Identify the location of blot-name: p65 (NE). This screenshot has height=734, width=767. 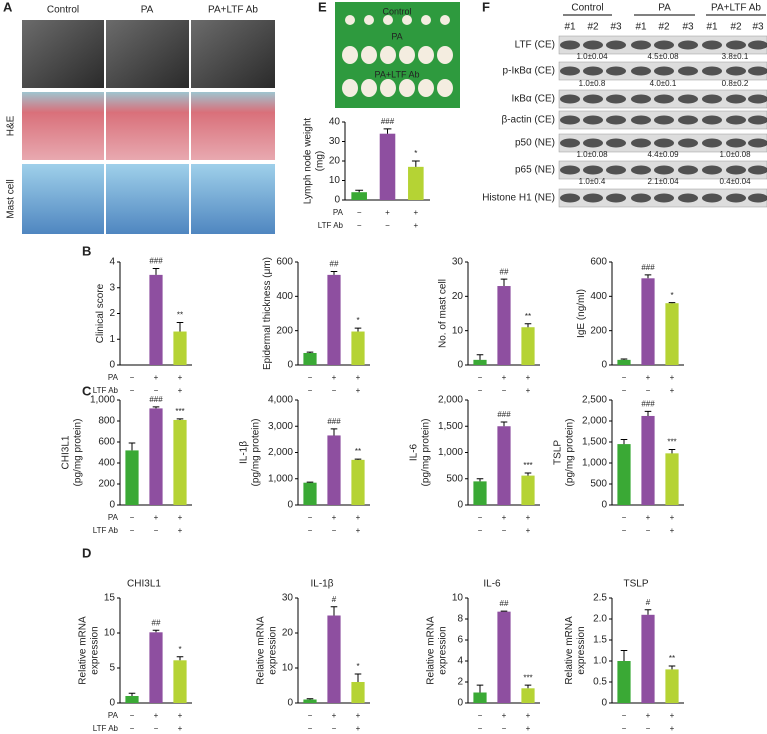
(535, 170).